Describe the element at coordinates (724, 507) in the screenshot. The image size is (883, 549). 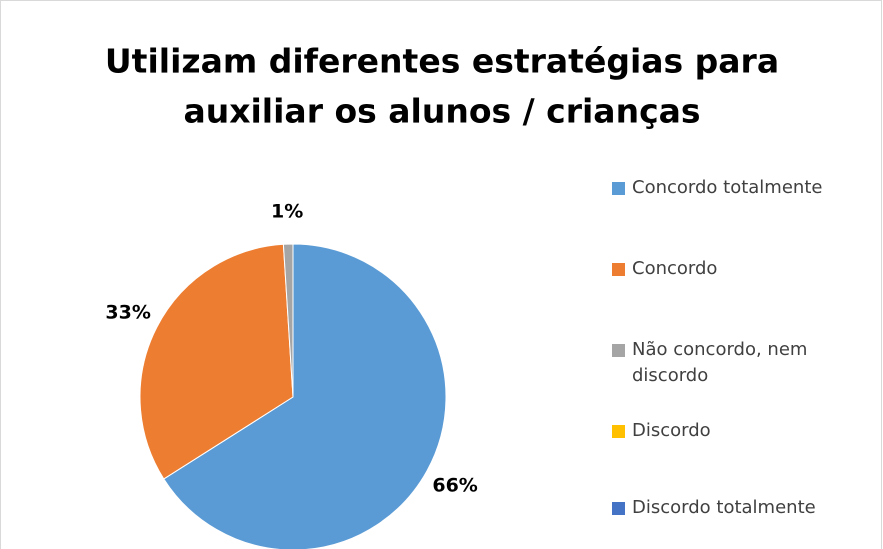
I see `legend-label: Discordo totalmente` at that location.